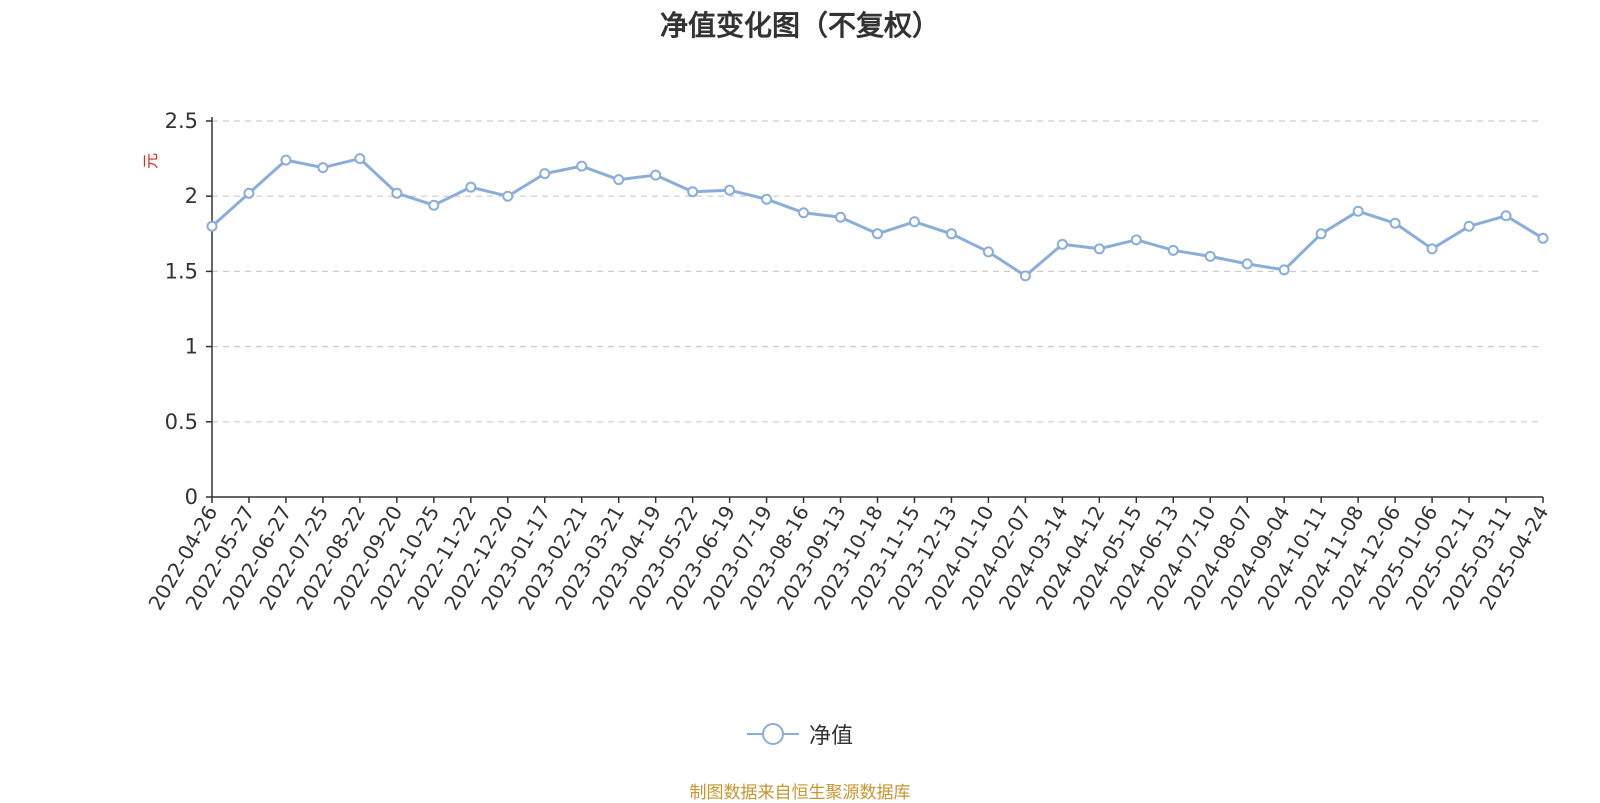 This screenshot has width=1600, height=803. I want to click on series-line-layer, so click(877, 217).